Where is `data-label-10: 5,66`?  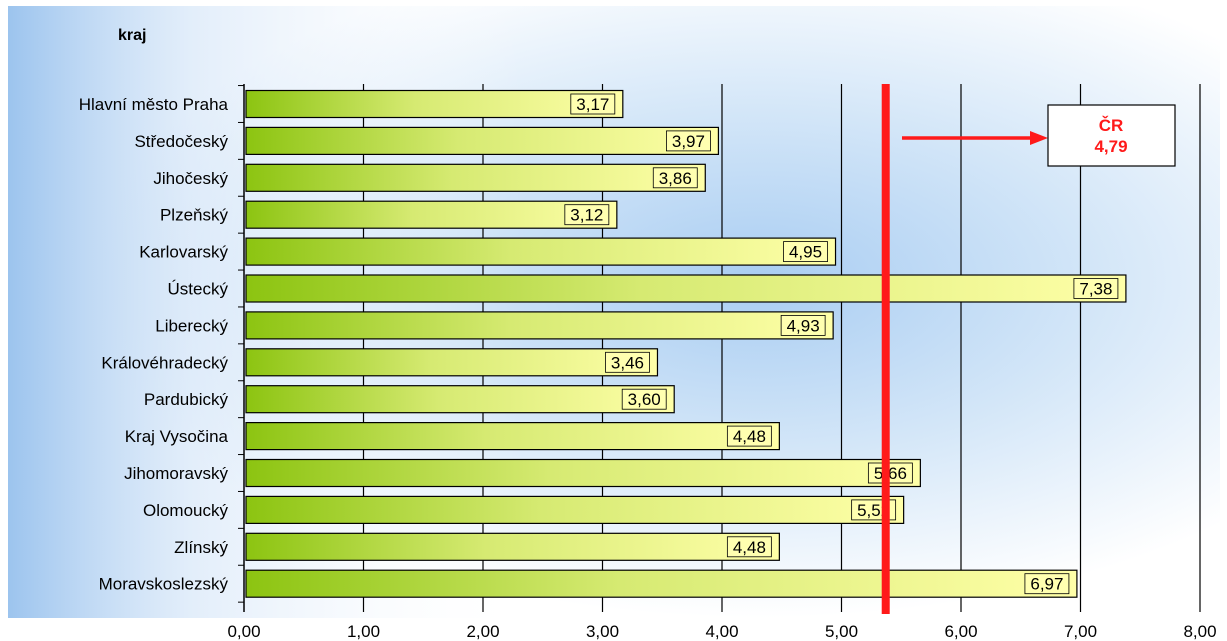 data-label-10: 5,66 is located at coordinates (890, 473).